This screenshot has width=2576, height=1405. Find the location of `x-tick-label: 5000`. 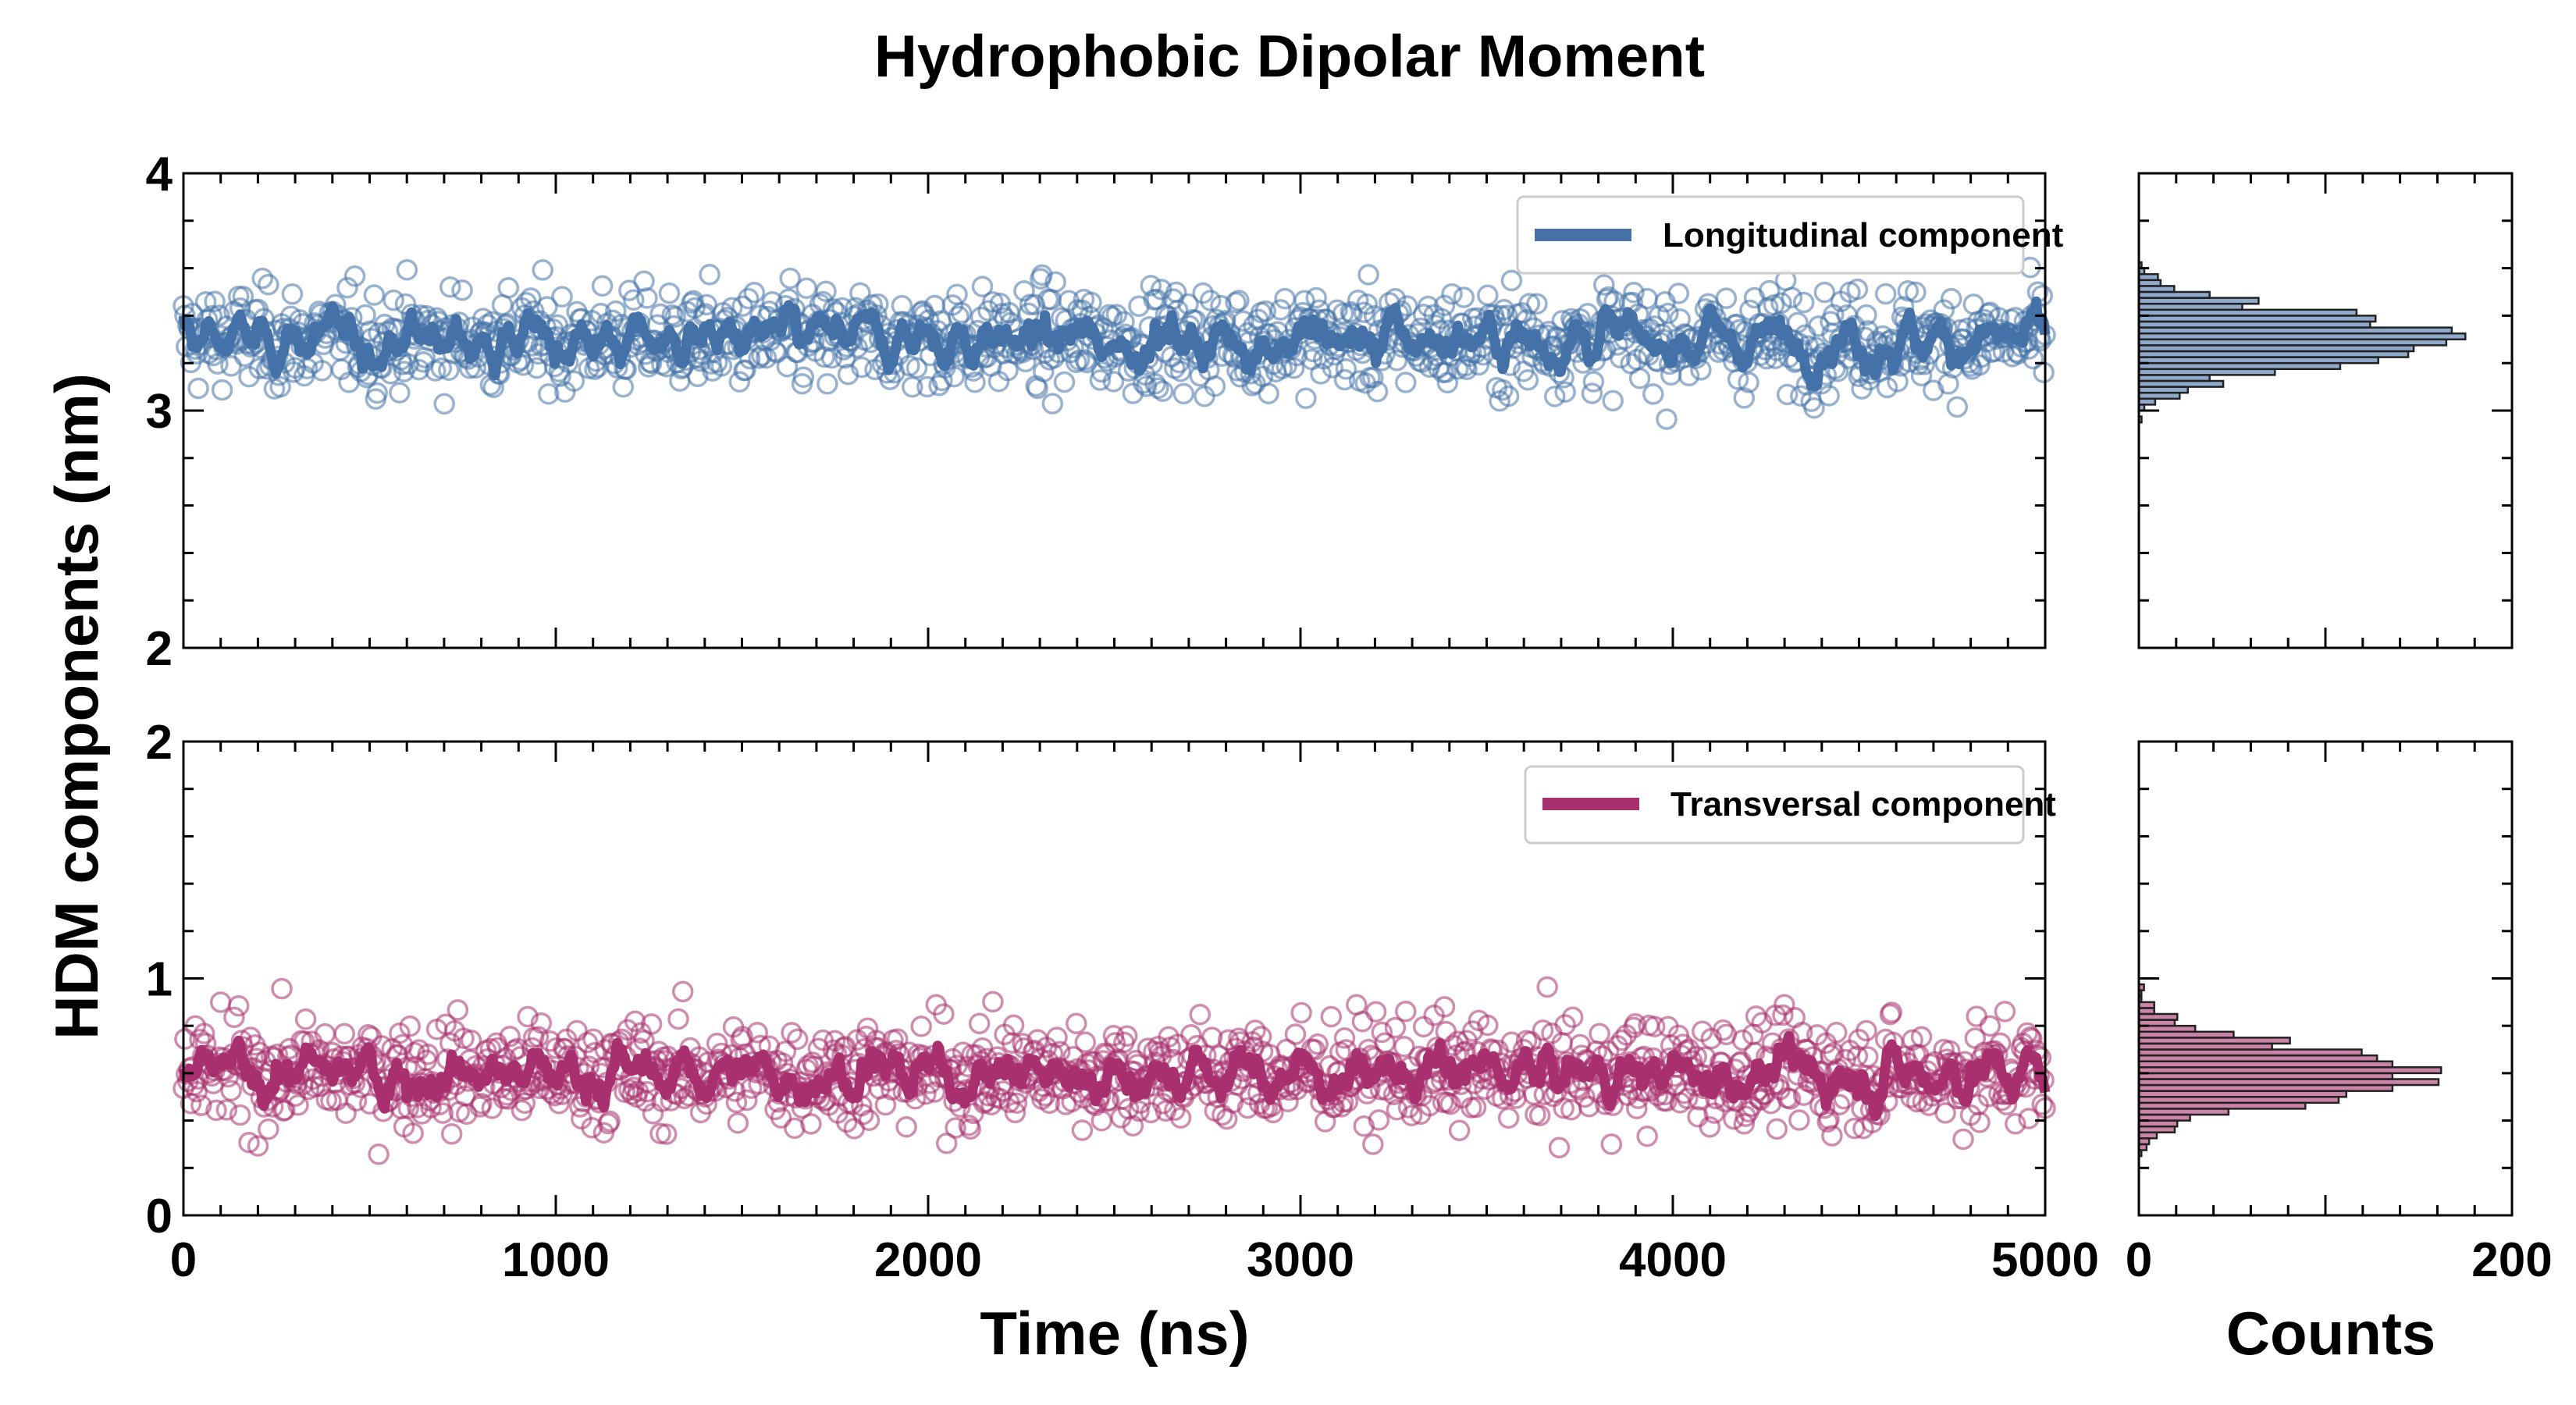

x-tick-label: 5000 is located at coordinates (2045, 1260).